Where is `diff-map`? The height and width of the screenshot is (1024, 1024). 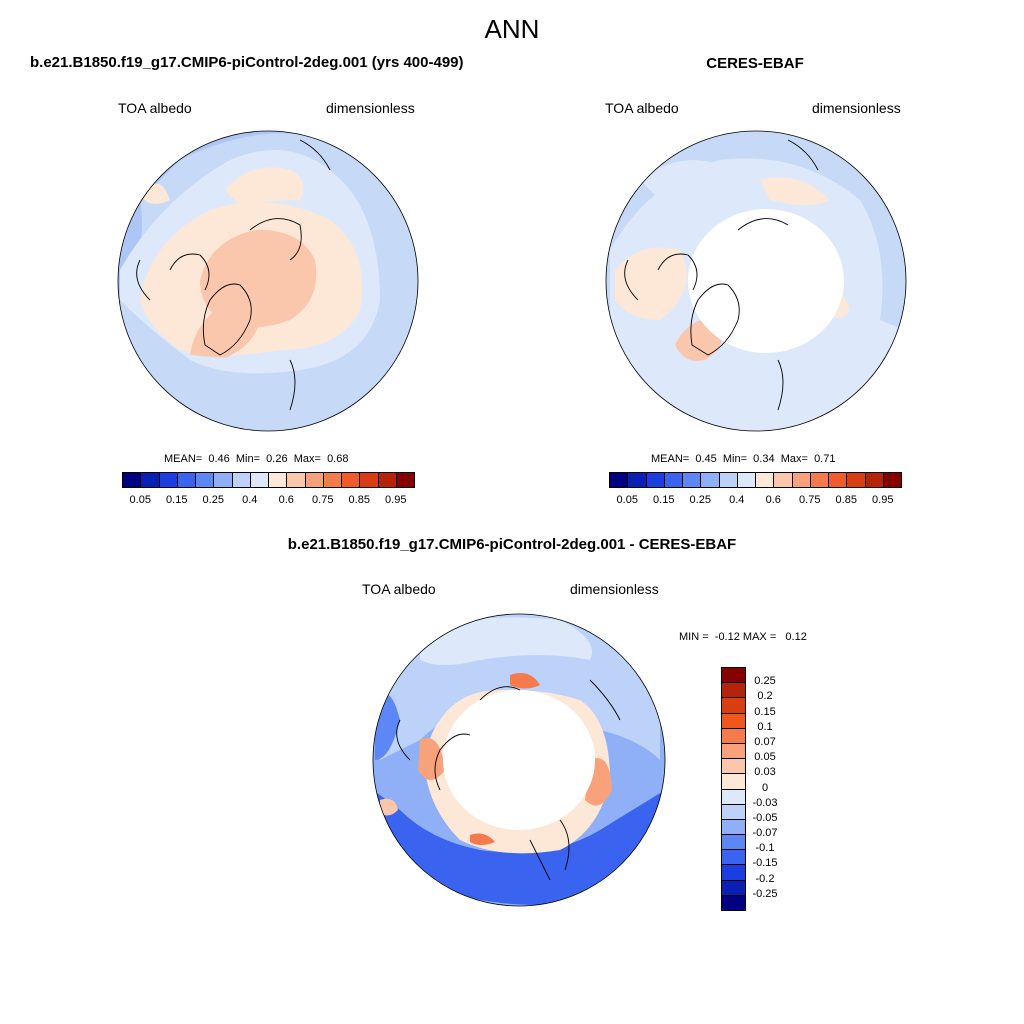
diff-map is located at coordinates (519, 760).